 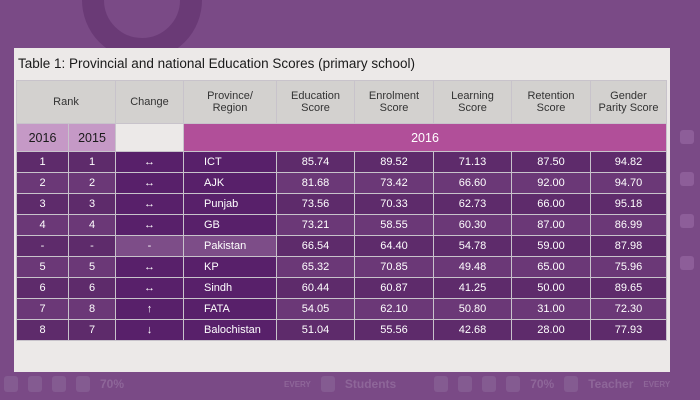 What do you see at coordinates (149, 330) in the screenshot?
I see `cell-change: ↓` at bounding box center [149, 330].